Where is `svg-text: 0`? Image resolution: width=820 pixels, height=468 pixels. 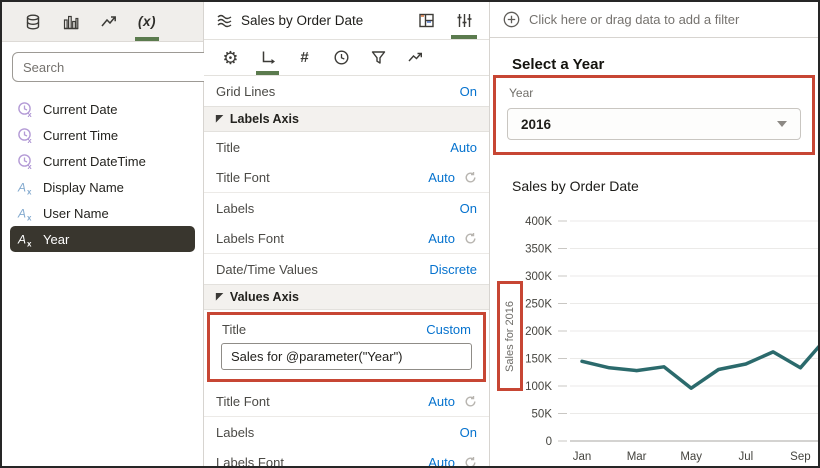 svg-text: 0 is located at coordinates (549, 442).